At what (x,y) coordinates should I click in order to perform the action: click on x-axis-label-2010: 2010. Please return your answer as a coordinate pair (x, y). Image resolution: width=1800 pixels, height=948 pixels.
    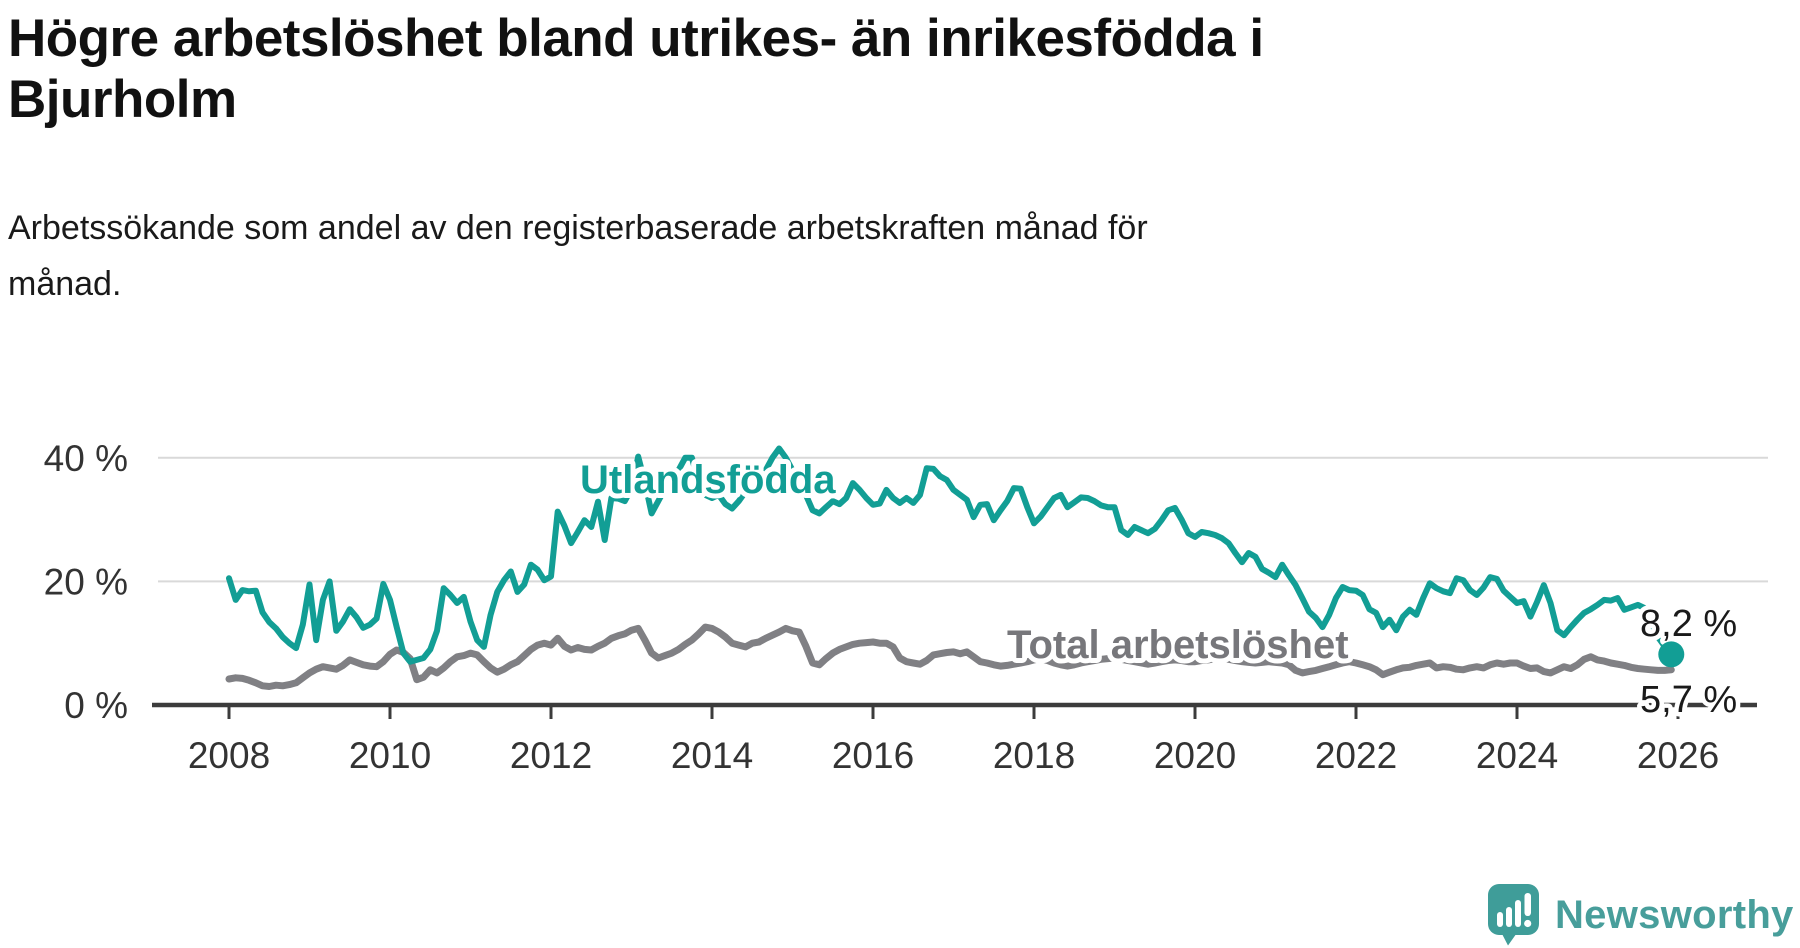
    Looking at the image, I should click on (390, 755).